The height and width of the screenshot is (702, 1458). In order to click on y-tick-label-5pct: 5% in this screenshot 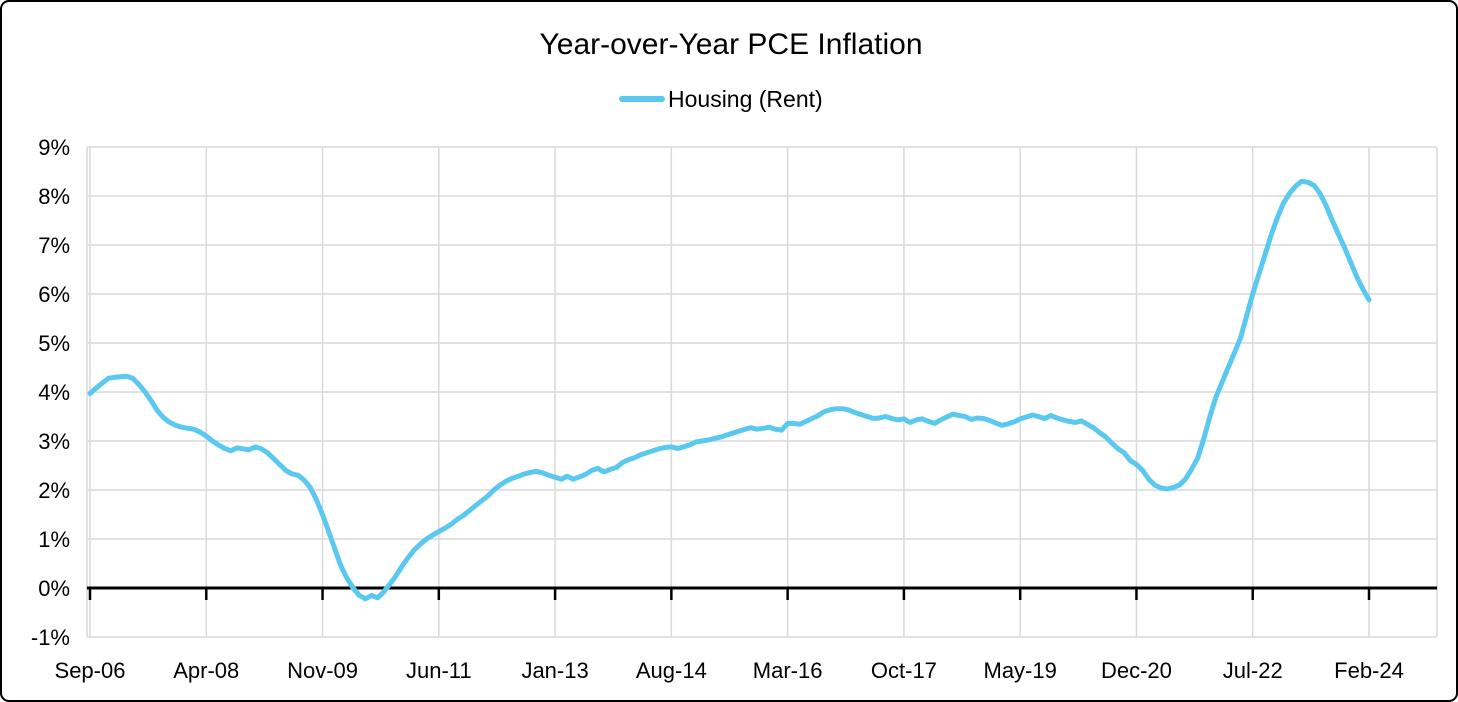, I will do `click(54, 343)`.